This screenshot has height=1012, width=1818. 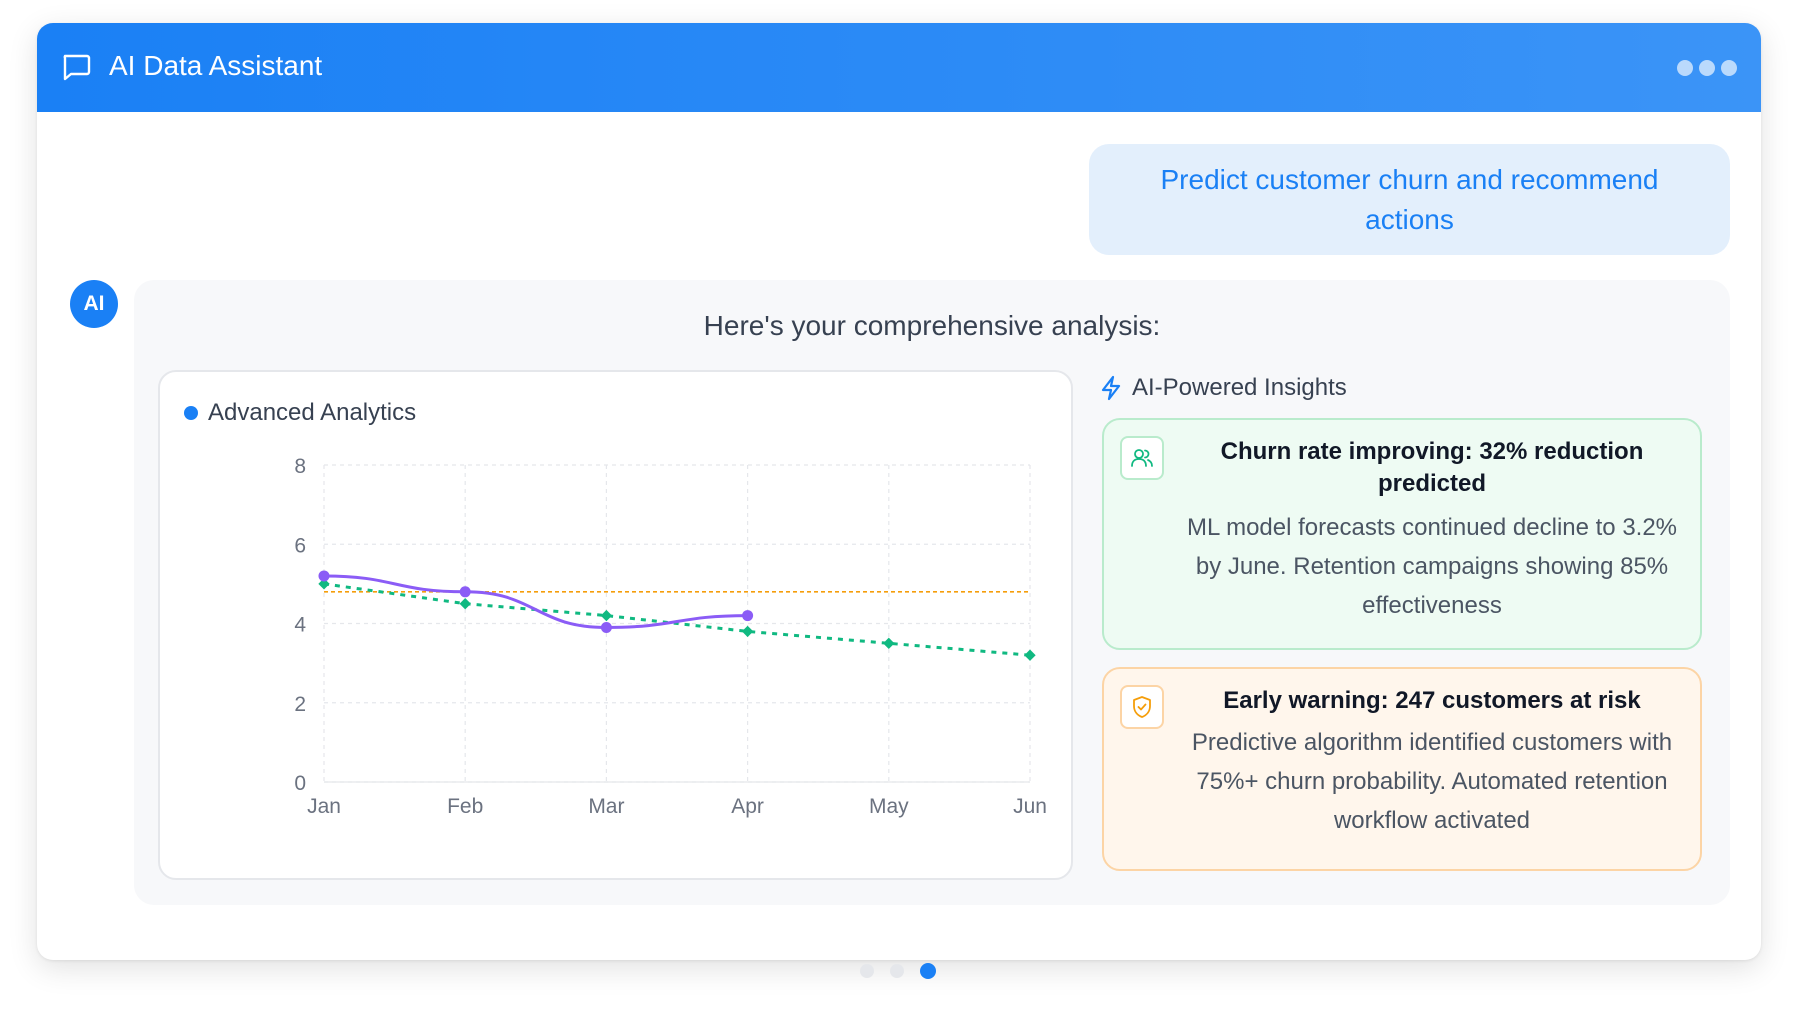 What do you see at coordinates (300, 545) in the screenshot?
I see `y-tick-label: 6` at bounding box center [300, 545].